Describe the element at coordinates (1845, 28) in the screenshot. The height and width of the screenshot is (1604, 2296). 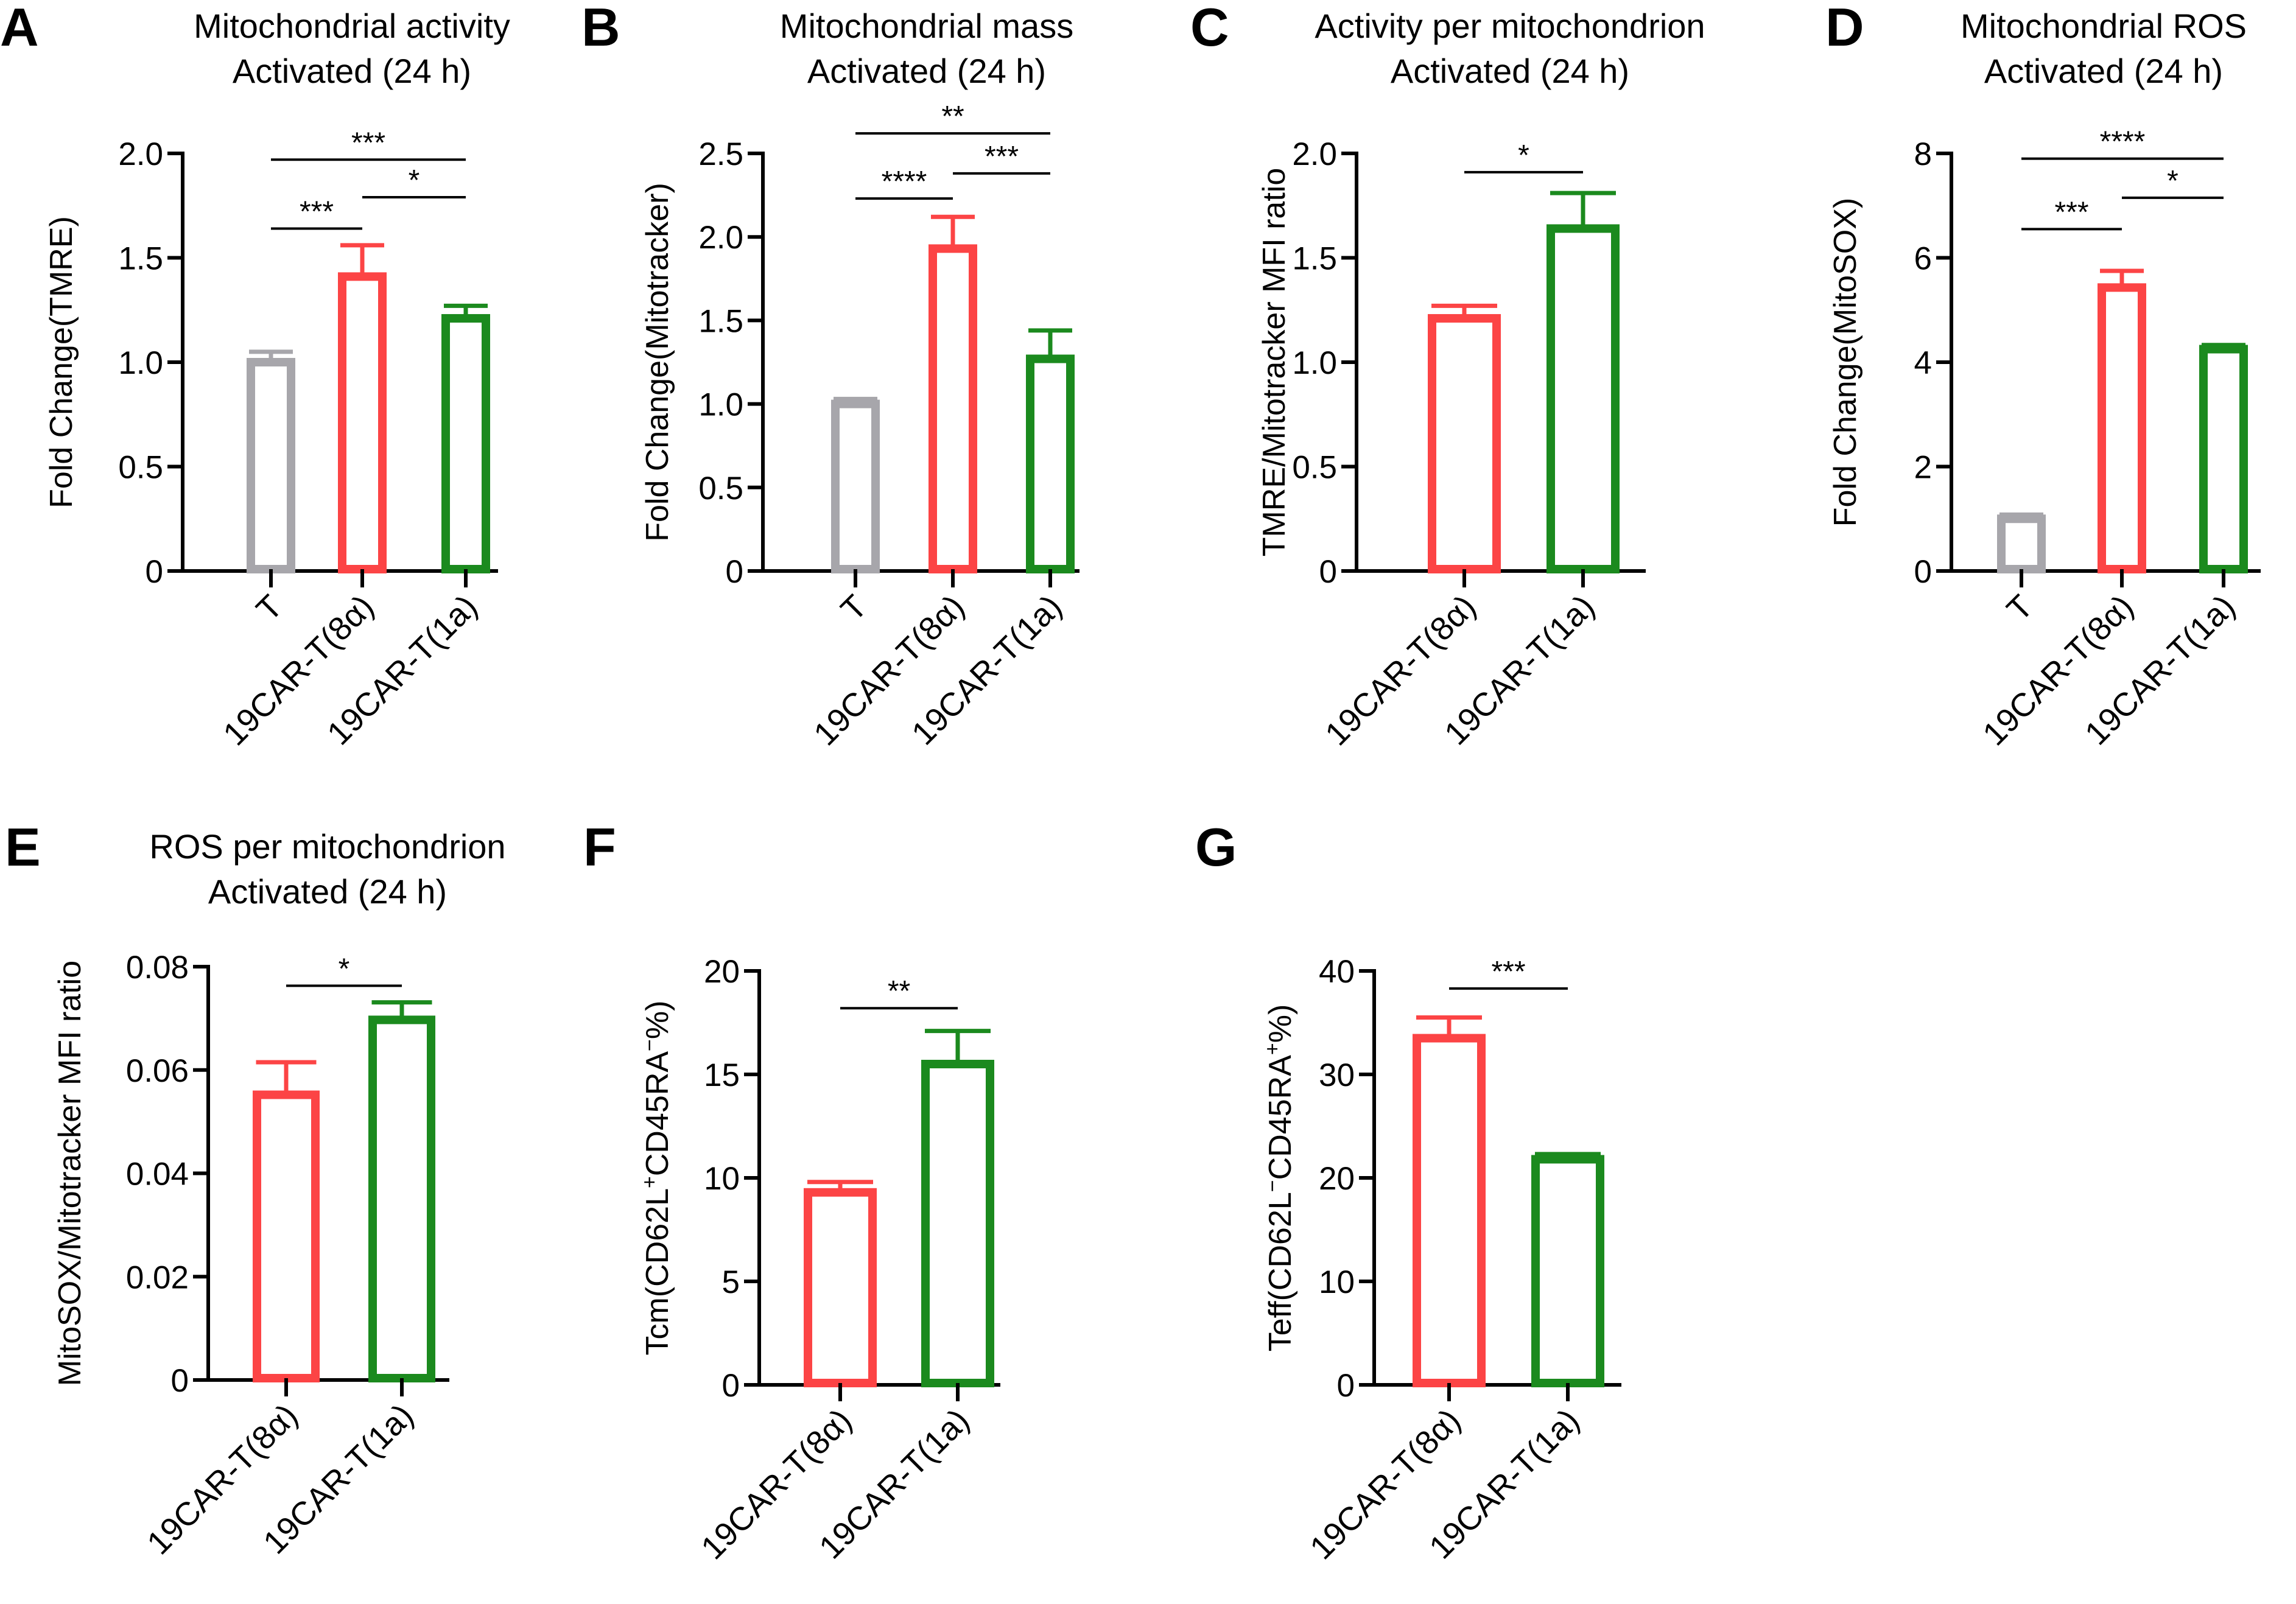
I see `panel-label: D` at that location.